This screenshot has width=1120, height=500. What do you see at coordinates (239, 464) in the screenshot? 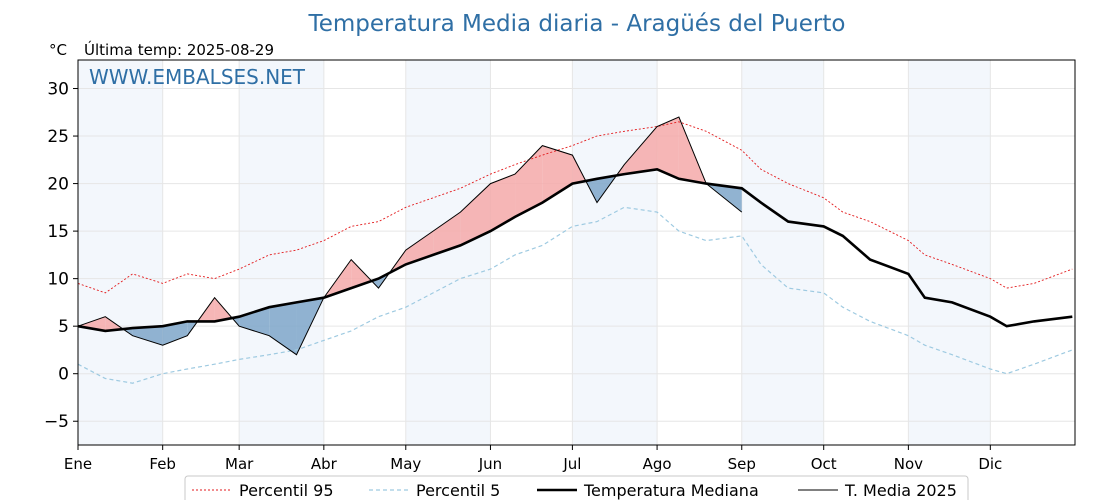
I see `x-tick-label: Mar` at bounding box center [239, 464].